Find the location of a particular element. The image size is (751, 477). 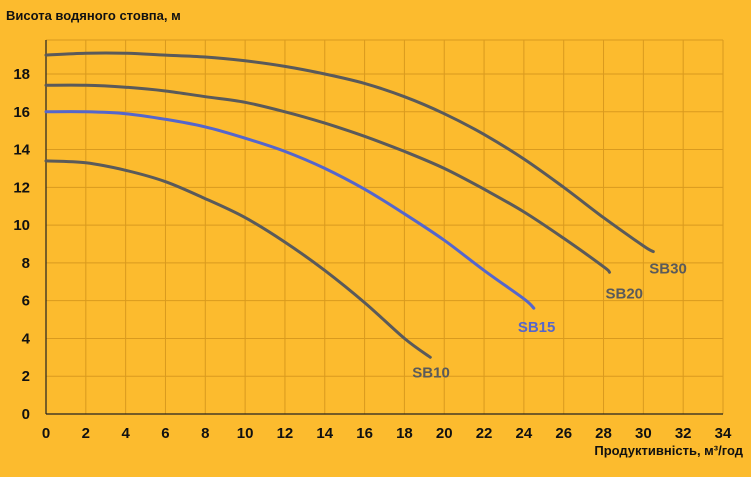

y-tick-label: 6 is located at coordinates (26, 301).